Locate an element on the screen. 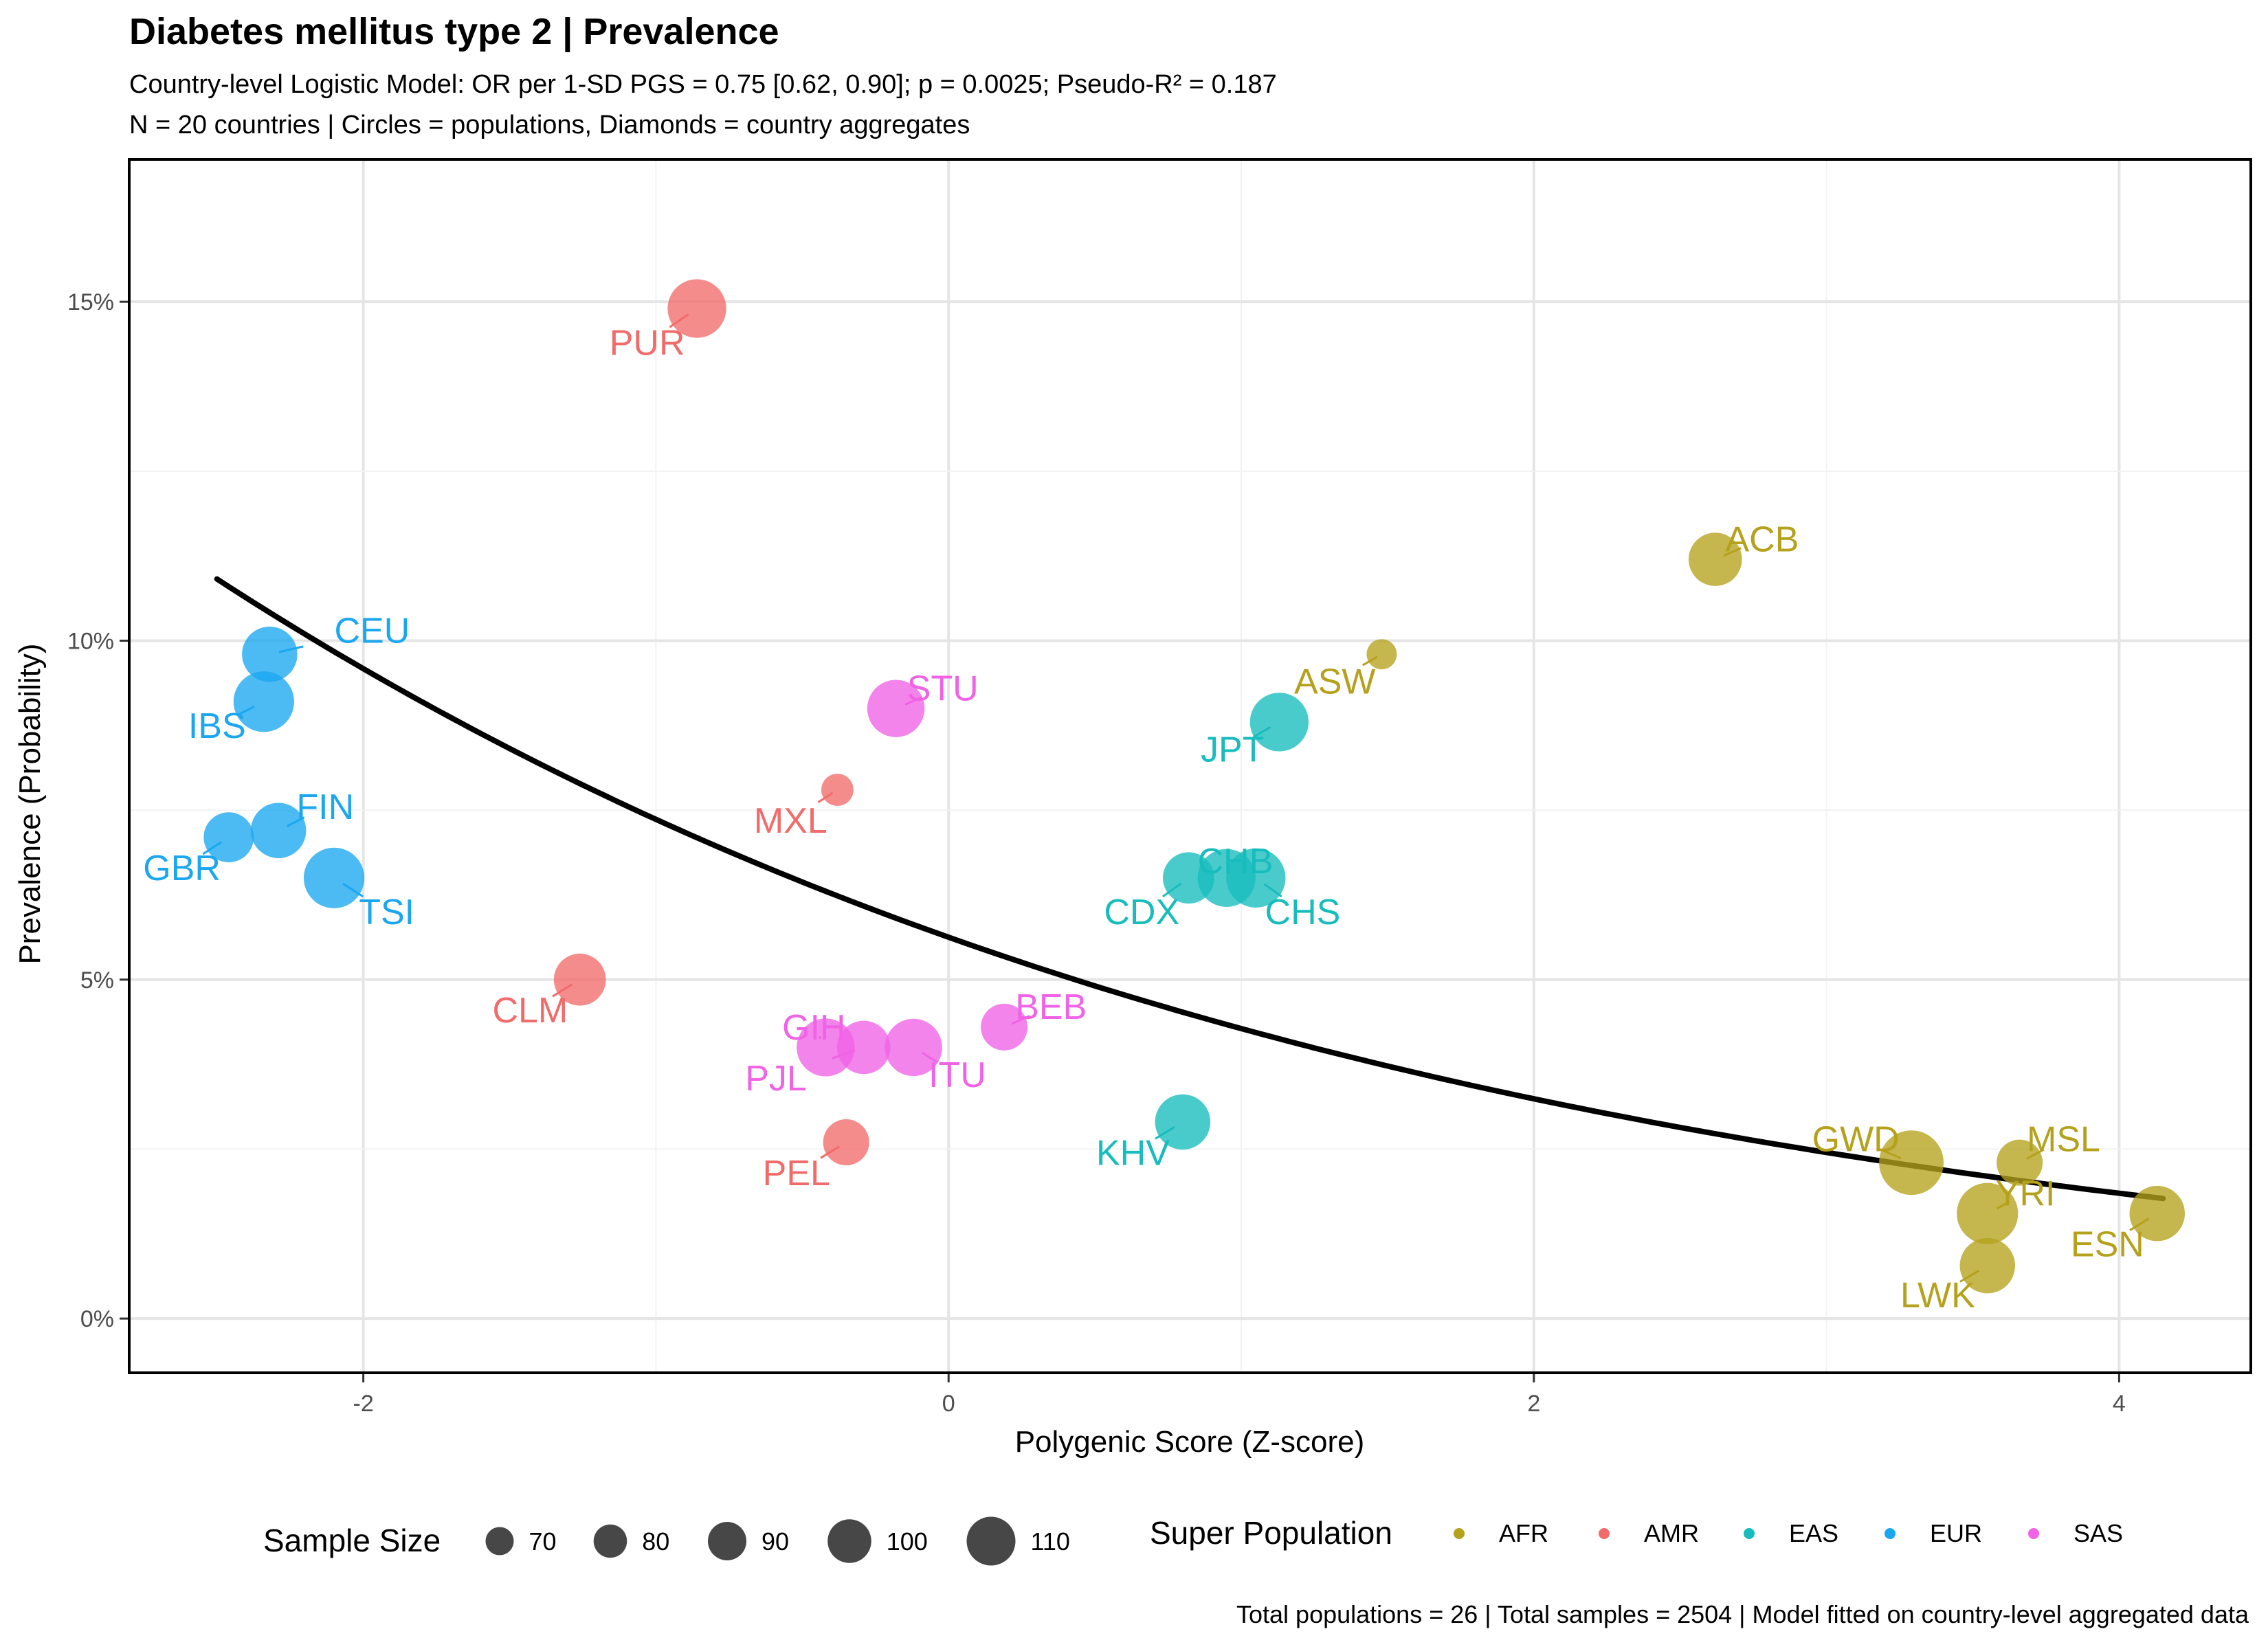 The image size is (2268, 1649). label-gbr: GBR is located at coordinates (182, 869).